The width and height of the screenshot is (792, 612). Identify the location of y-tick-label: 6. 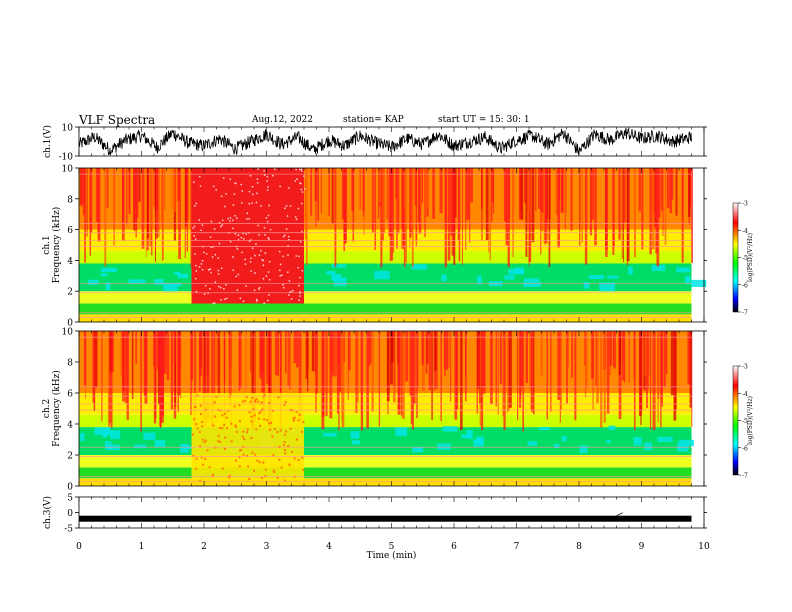
(70, 395).